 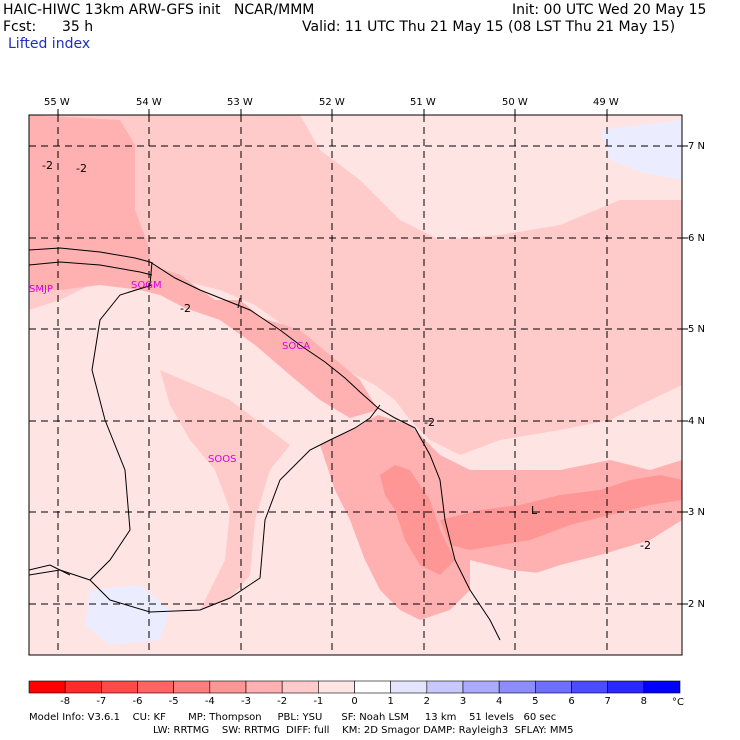 What do you see at coordinates (685, 375) in the screenshot?
I see `lat-ticks` at bounding box center [685, 375].